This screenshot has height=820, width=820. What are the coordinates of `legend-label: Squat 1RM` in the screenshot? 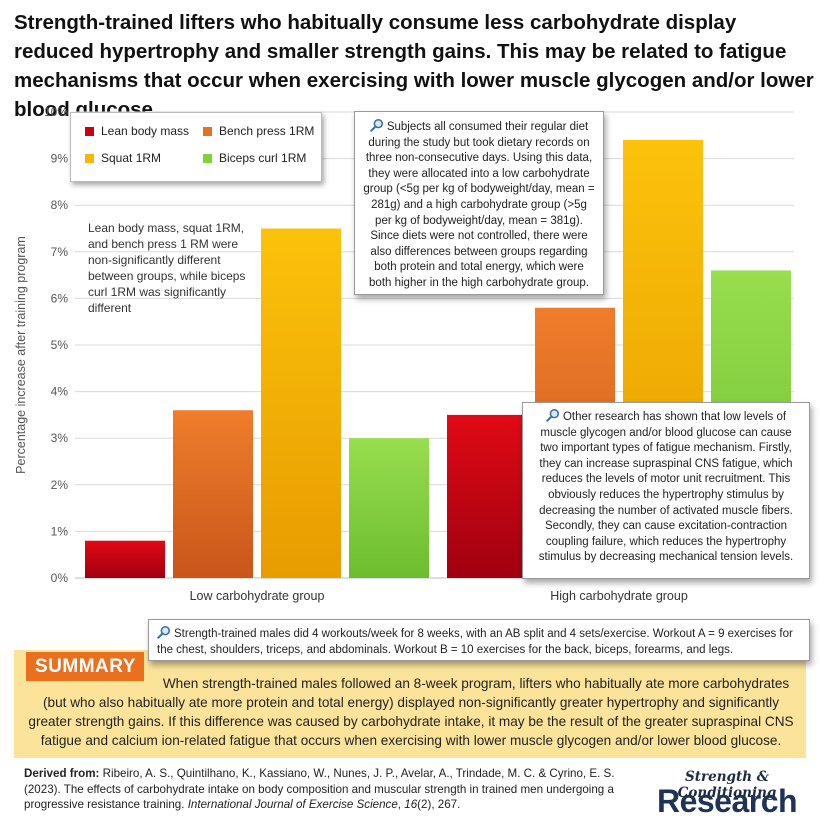 It's located at (131, 158).